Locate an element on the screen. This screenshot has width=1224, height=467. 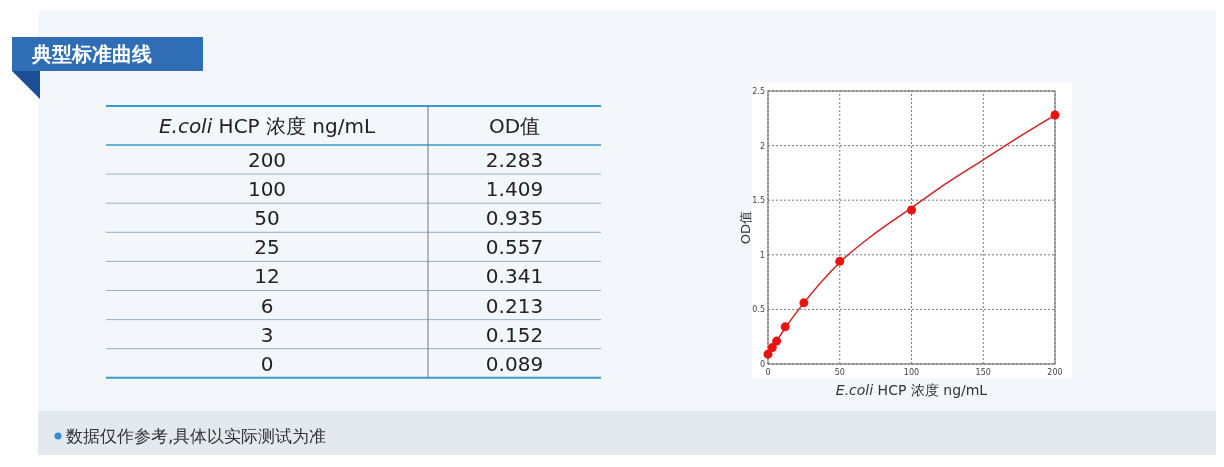
text: 典型标准曲线 is located at coordinates (91, 54).